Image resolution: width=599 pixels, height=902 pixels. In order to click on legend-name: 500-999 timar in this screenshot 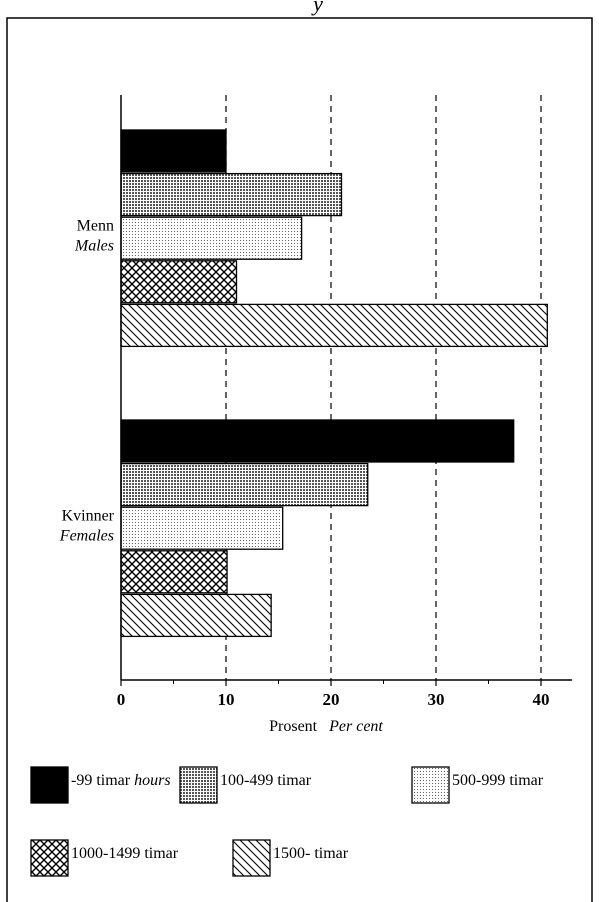, I will do `click(498, 780)`.